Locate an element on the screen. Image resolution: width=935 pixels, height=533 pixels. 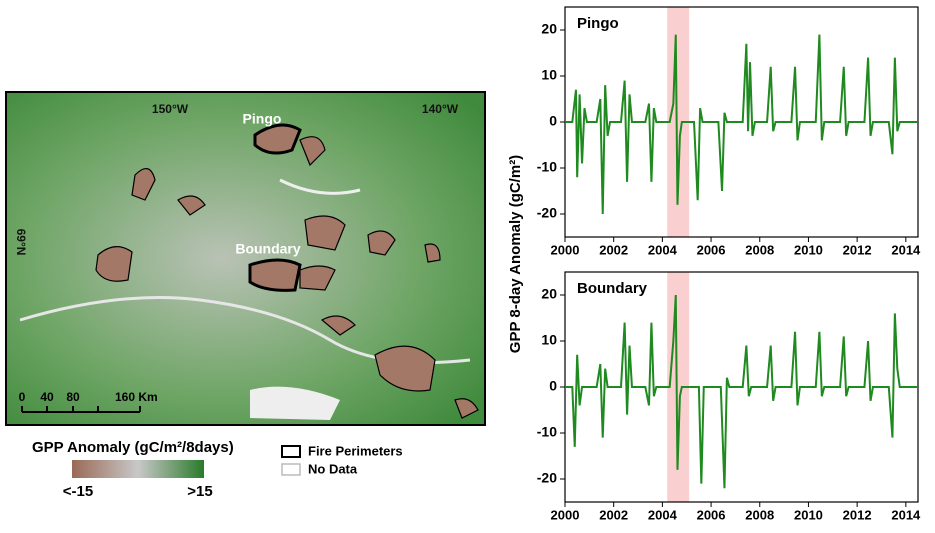
nodata-area is located at coordinates (295, 403).